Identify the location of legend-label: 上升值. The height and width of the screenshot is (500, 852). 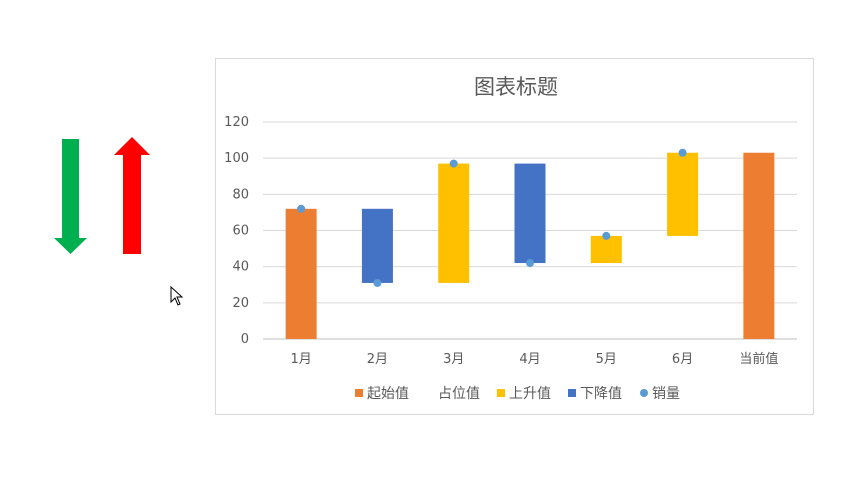
(530, 394).